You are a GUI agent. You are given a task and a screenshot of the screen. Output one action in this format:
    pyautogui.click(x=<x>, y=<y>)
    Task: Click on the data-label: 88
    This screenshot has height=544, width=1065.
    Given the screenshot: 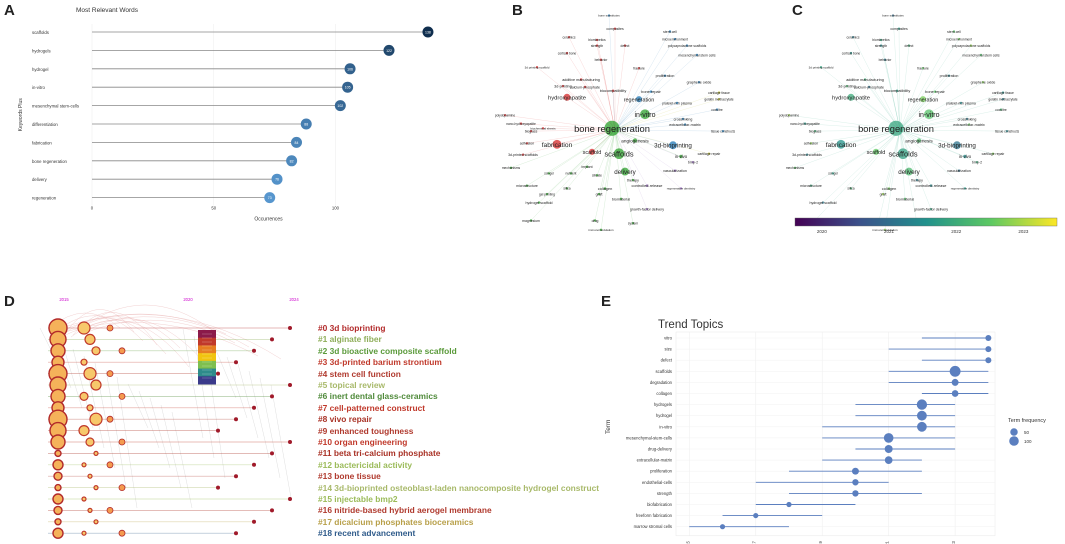 What is the action you would take?
    pyautogui.click(x=306, y=125)
    